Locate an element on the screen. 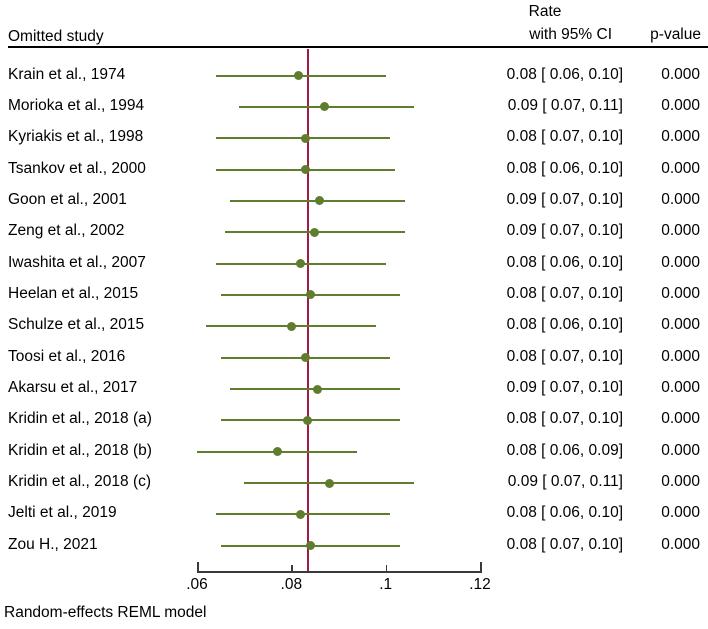  study-label: Heelan et al., 2015 is located at coordinates (73, 293).